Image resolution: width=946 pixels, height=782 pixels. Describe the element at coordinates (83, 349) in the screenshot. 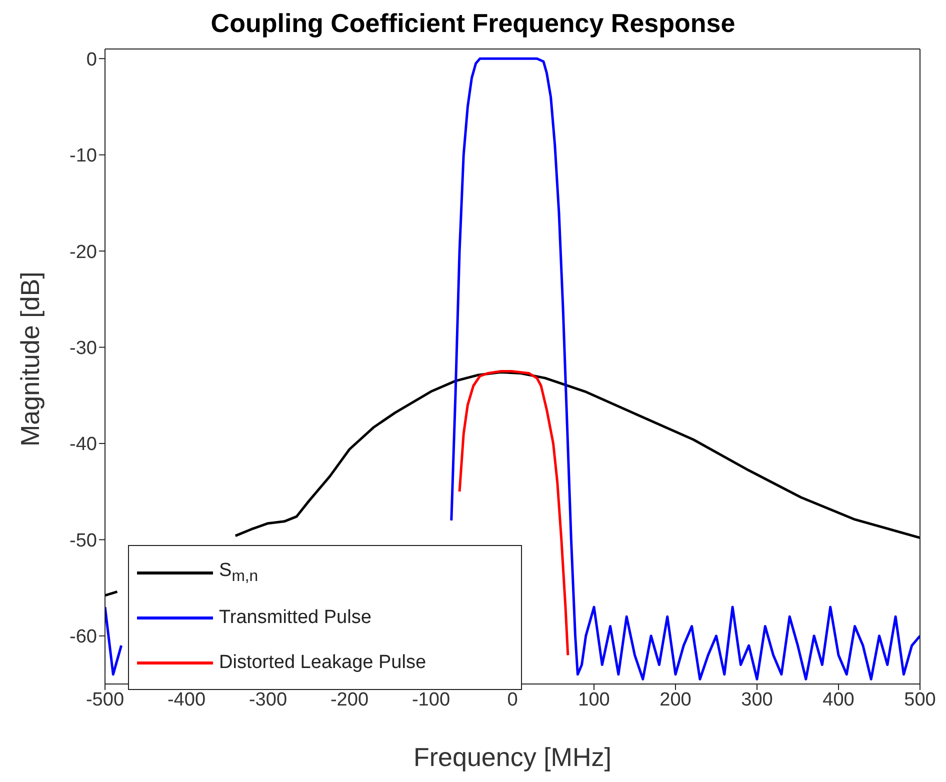

I see `y-tick-label: -30` at that location.